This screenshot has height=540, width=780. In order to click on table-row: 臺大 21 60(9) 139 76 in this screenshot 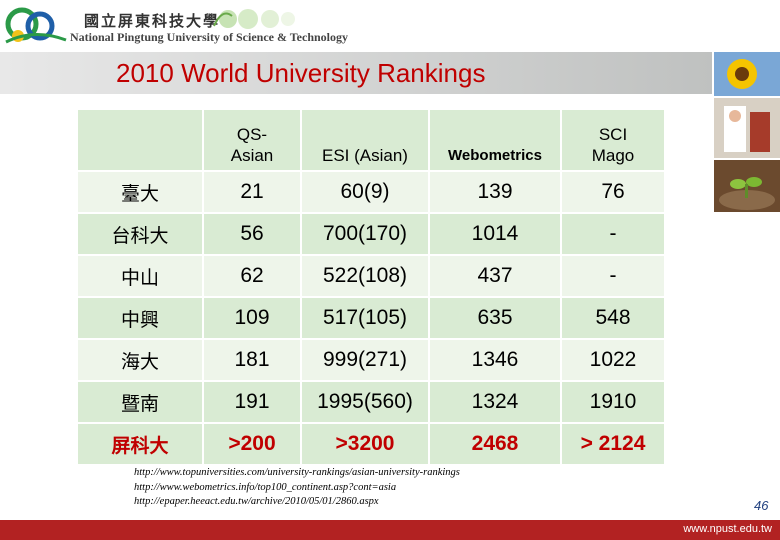, I will do `click(372, 192)`.